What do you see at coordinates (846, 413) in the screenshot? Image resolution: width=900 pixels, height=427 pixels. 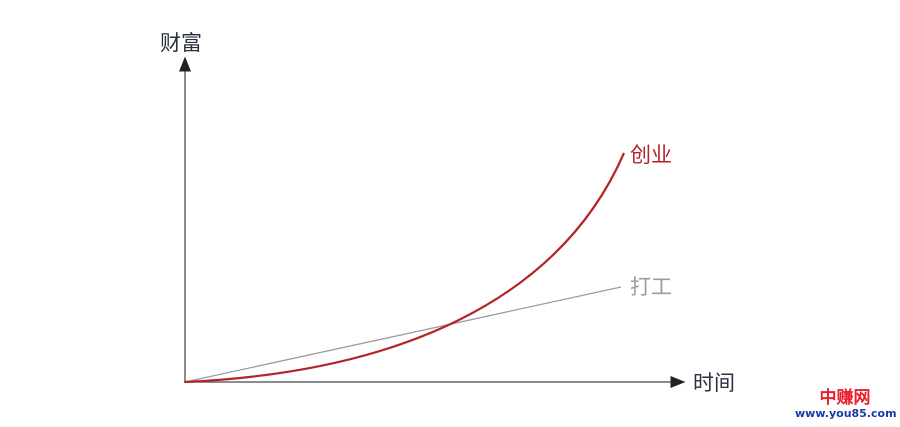 I see `watermark-url: www.you85.com` at bounding box center [846, 413].